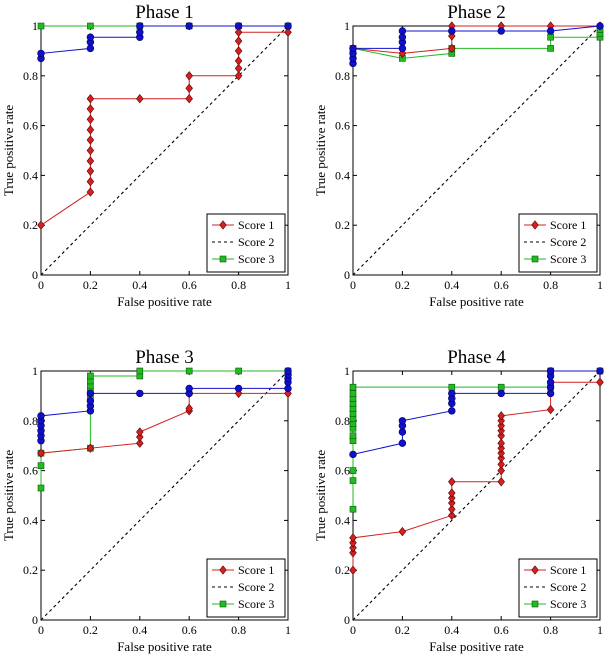 This screenshot has width=605, height=657. I want to click on legend-label: Score 2, so click(256, 242).